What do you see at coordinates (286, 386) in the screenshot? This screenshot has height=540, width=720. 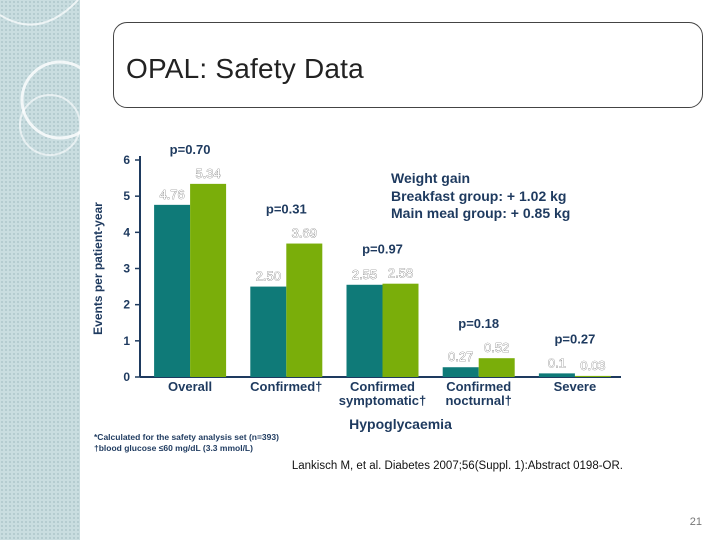 I see `category-label: Confirmed†` at bounding box center [286, 386].